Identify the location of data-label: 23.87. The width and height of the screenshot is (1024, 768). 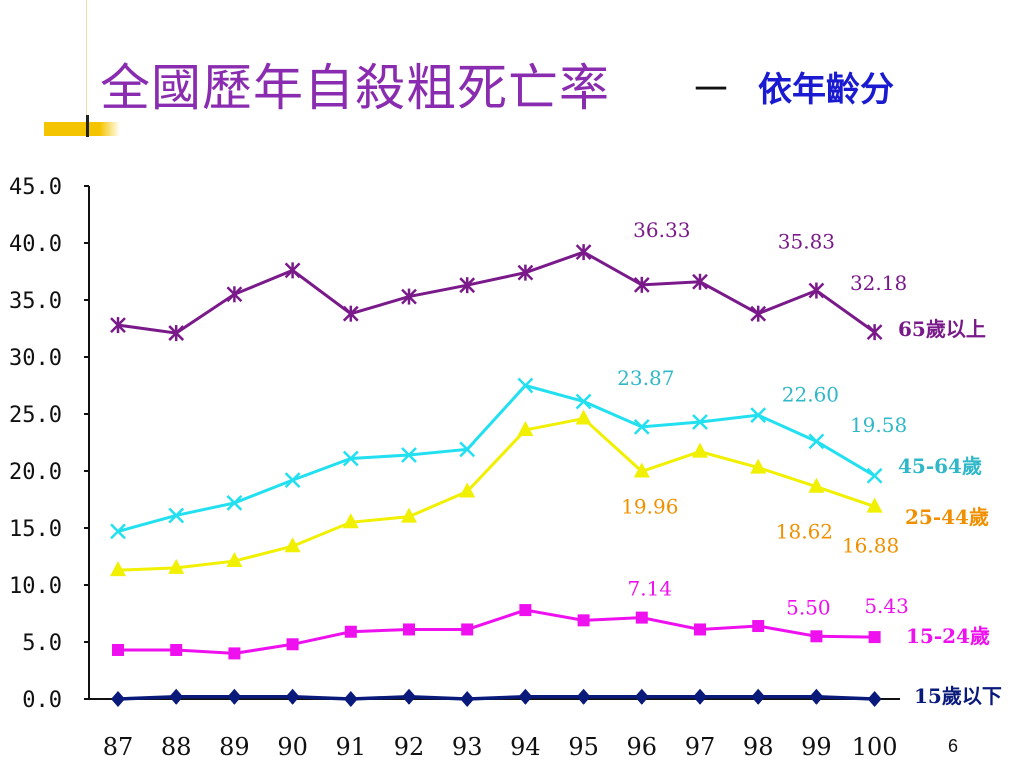
(645, 378).